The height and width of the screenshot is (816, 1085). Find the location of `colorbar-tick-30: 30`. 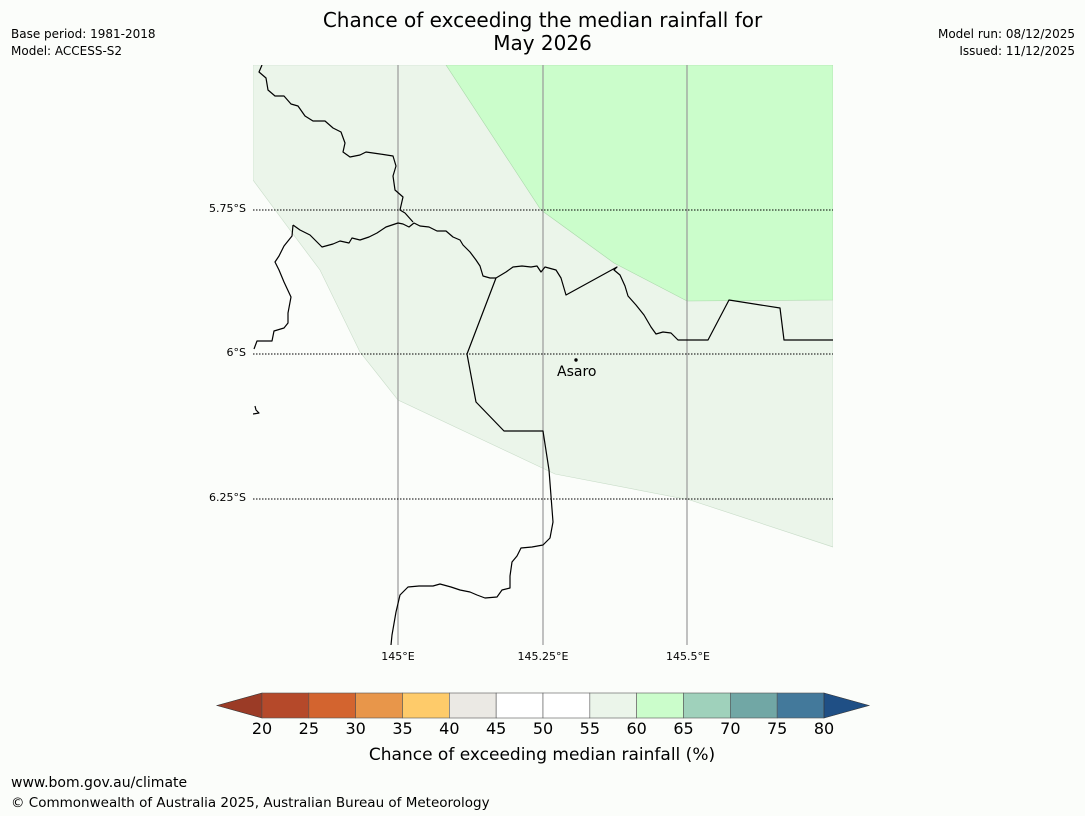

colorbar-tick-30: 30 is located at coordinates (355, 728).